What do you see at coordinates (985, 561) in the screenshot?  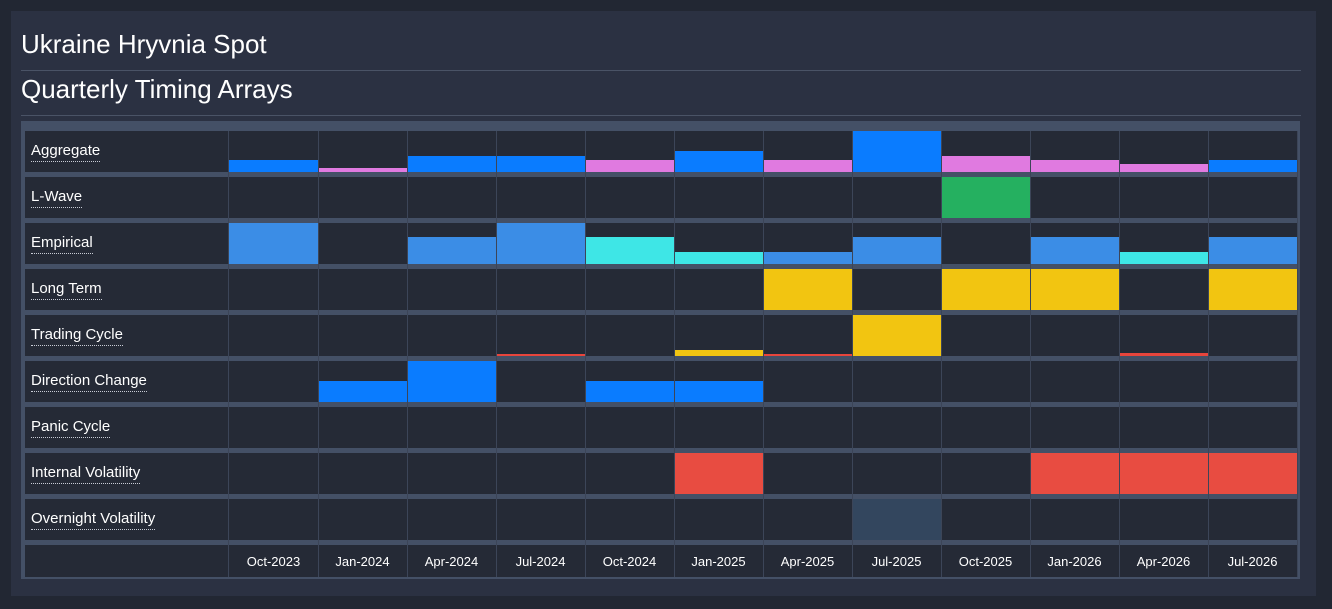 I see `x-tick-label: Oct-2025` at bounding box center [985, 561].